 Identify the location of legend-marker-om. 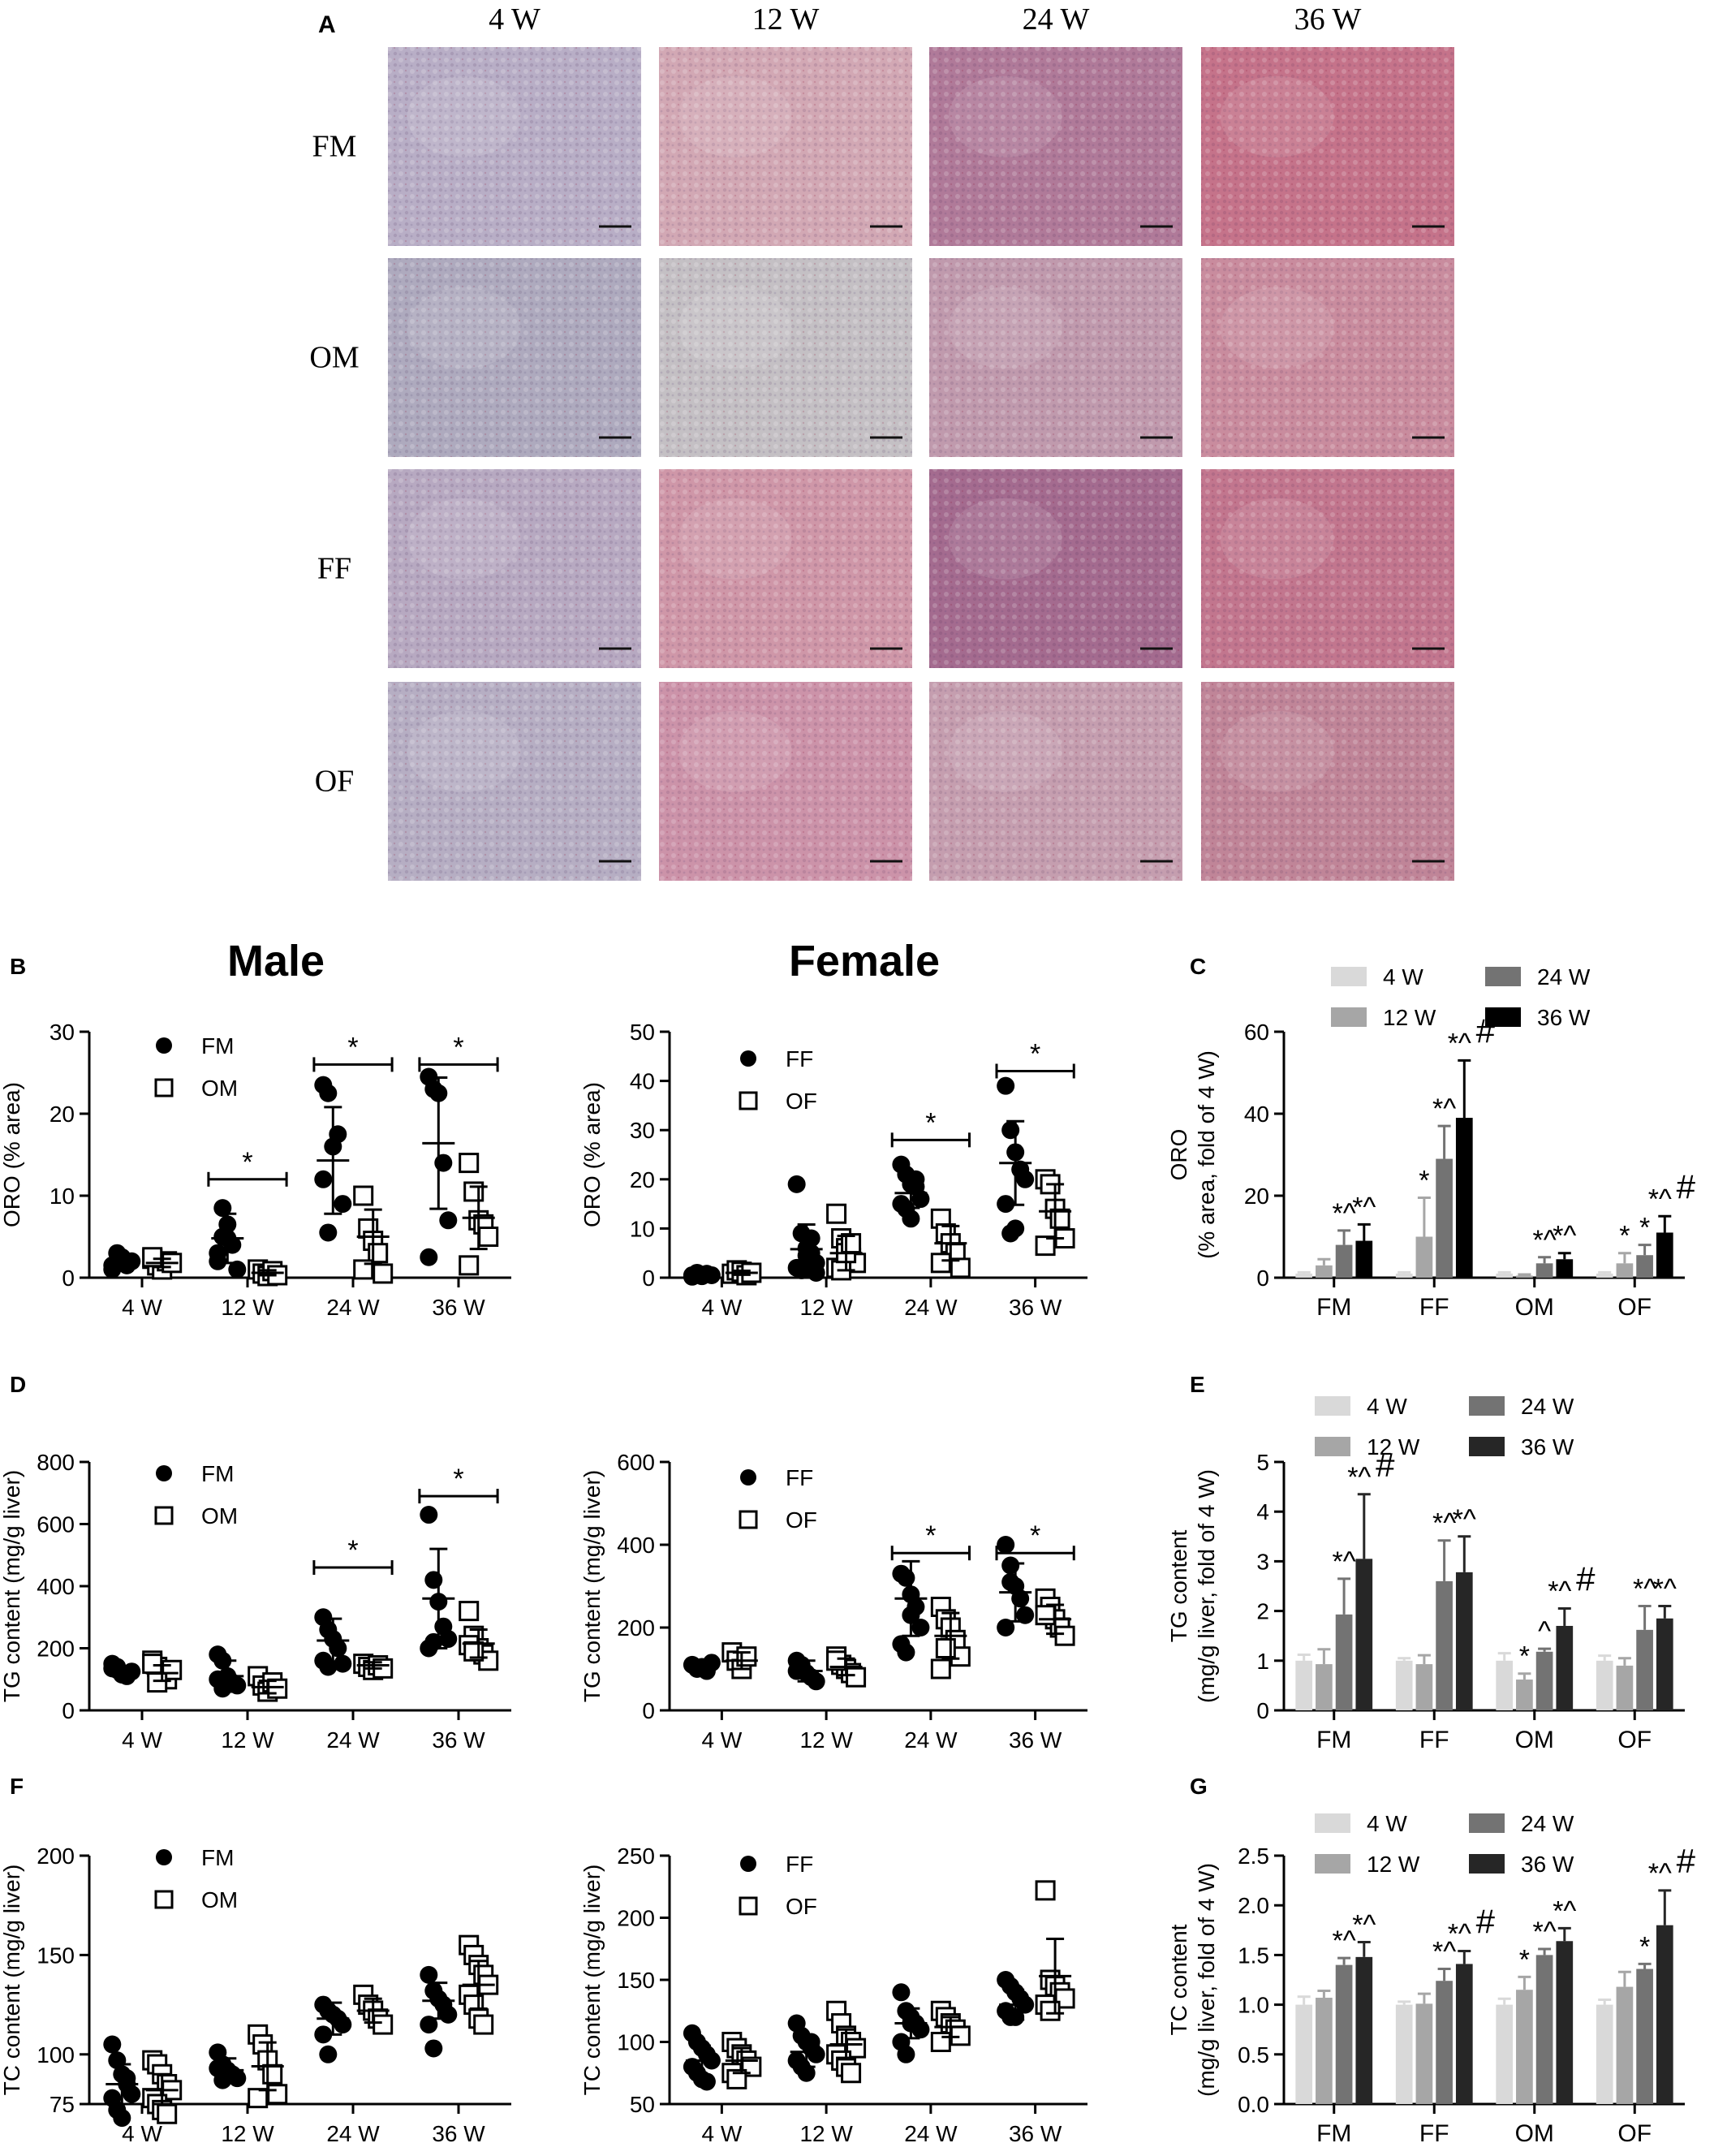
(164, 1515).